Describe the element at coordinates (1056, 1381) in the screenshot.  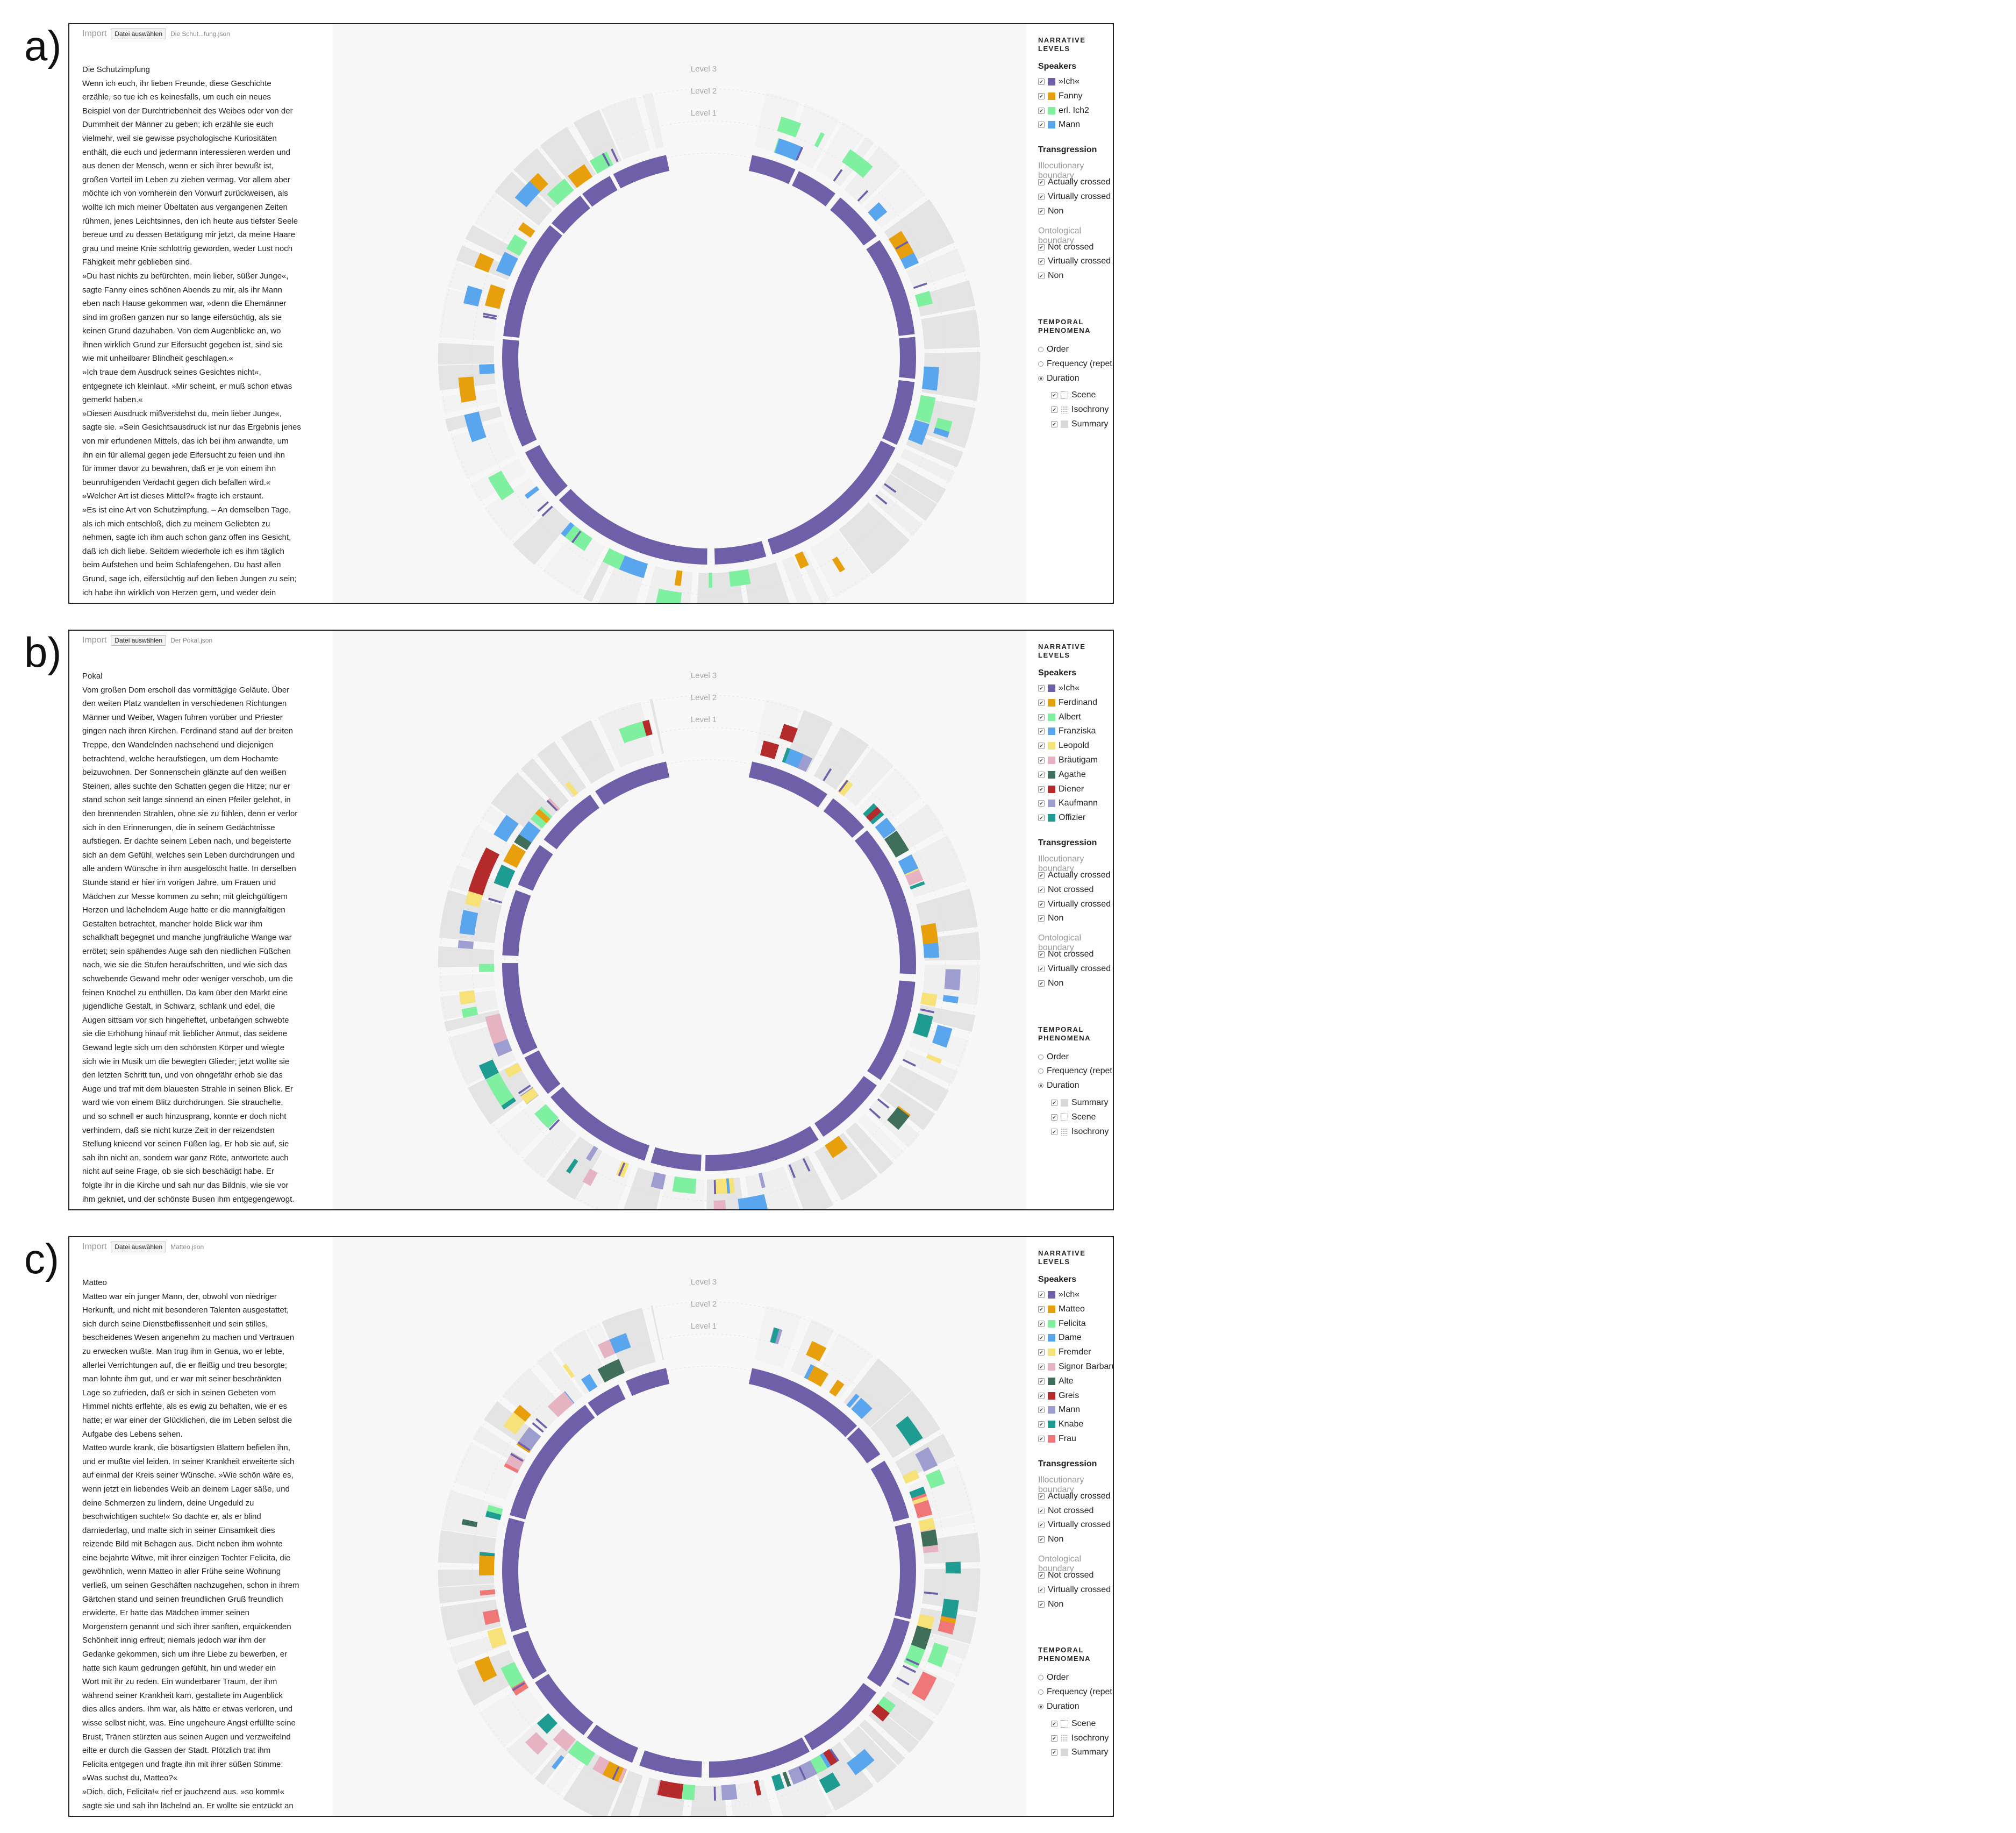
I see `speaker-item: ✔ Alte` at that location.